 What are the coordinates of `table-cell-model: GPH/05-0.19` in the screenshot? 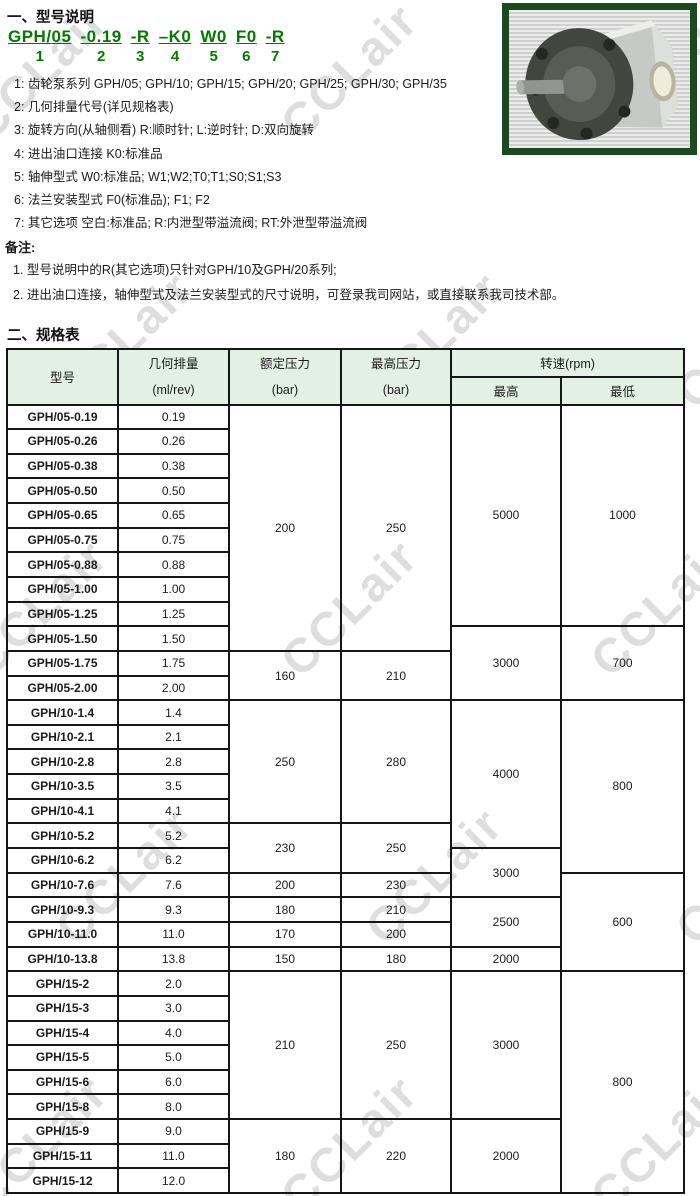 It's located at (63, 418).